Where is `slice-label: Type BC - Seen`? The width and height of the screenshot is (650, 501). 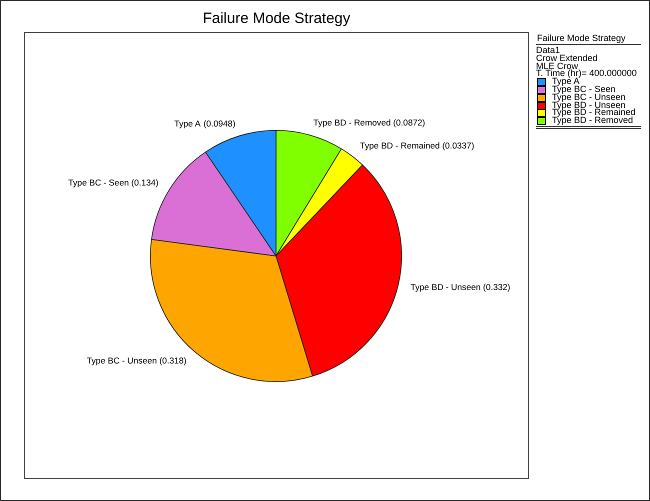
slice-label: Type BC - Seen is located at coordinates (99, 183).